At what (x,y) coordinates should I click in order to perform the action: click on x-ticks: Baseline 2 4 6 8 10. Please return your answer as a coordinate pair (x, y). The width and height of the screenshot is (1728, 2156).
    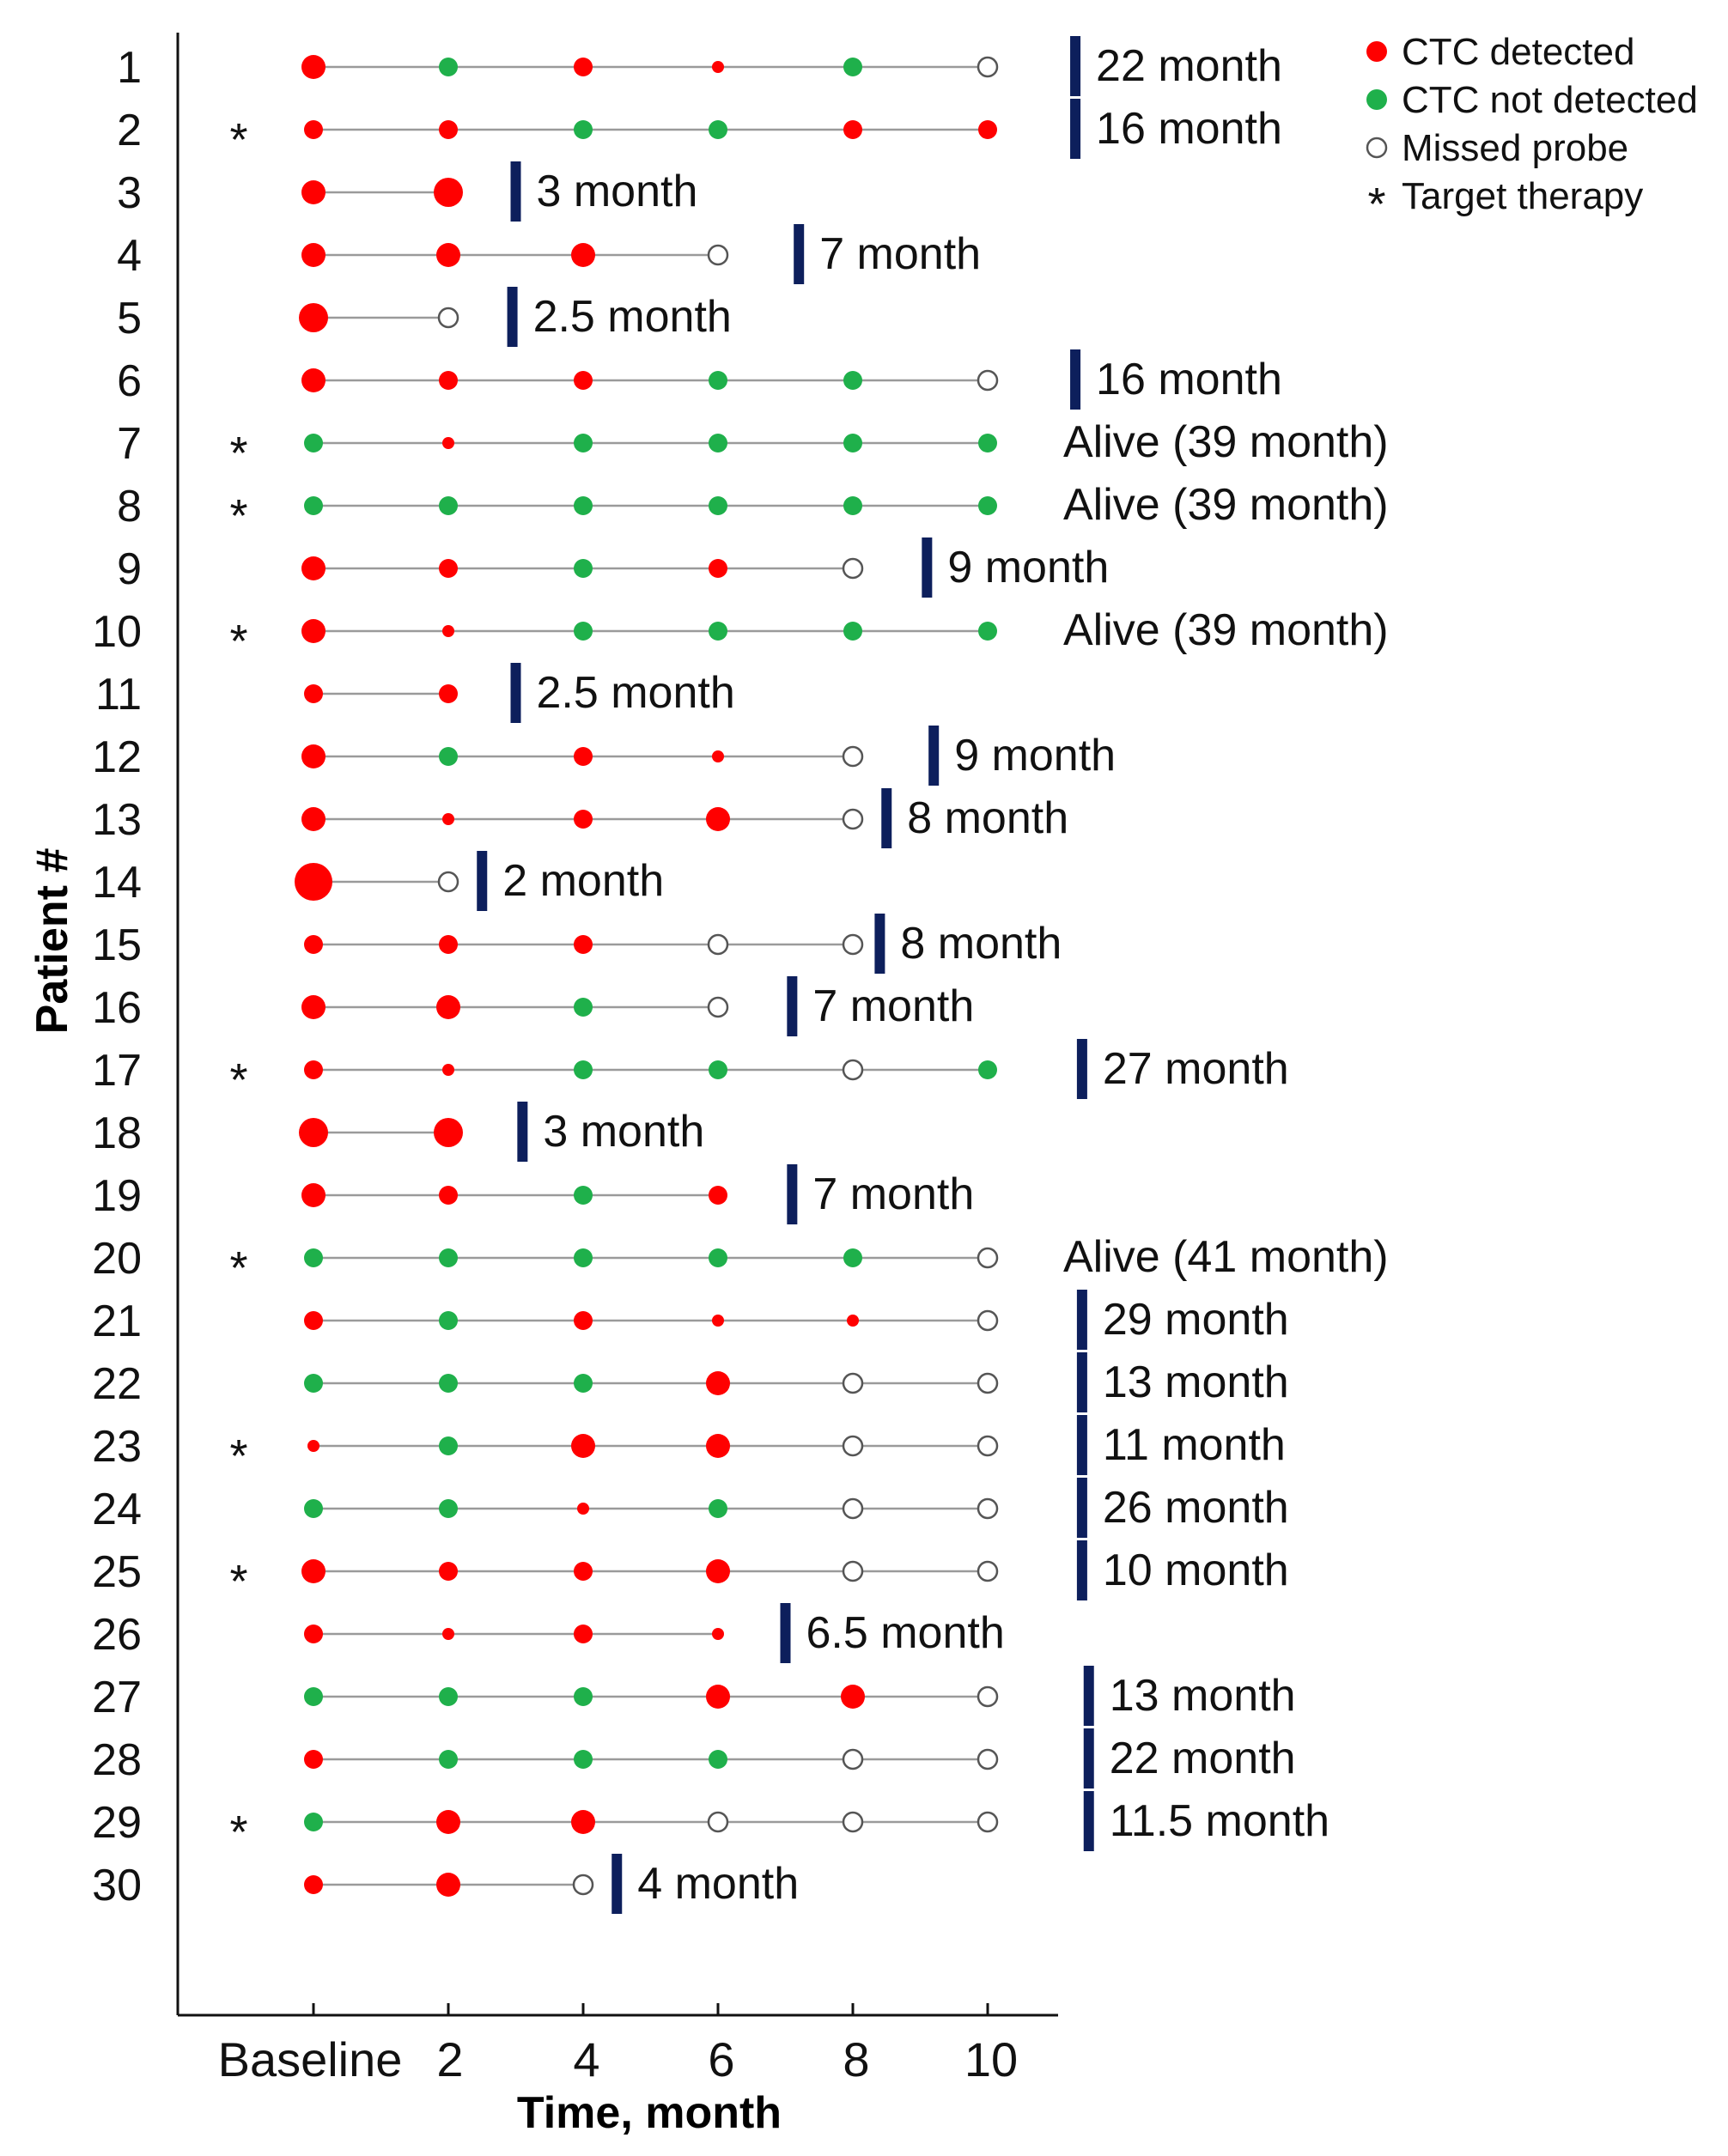
    Looking at the image, I should click on (618, 2044).